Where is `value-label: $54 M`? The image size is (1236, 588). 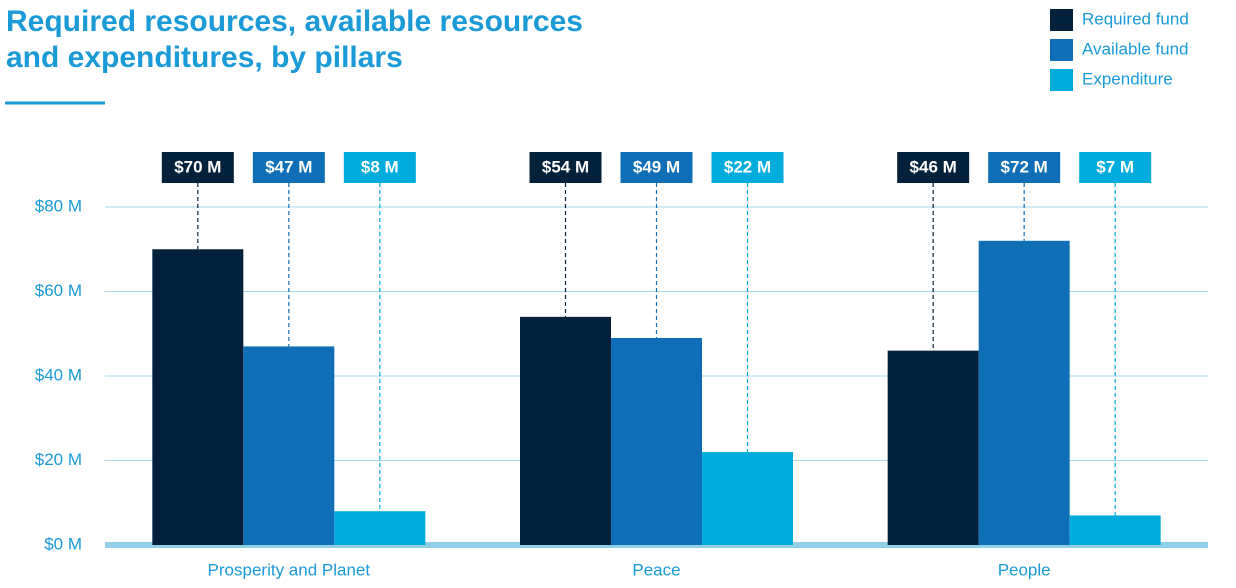 value-label: $54 M is located at coordinates (565, 166).